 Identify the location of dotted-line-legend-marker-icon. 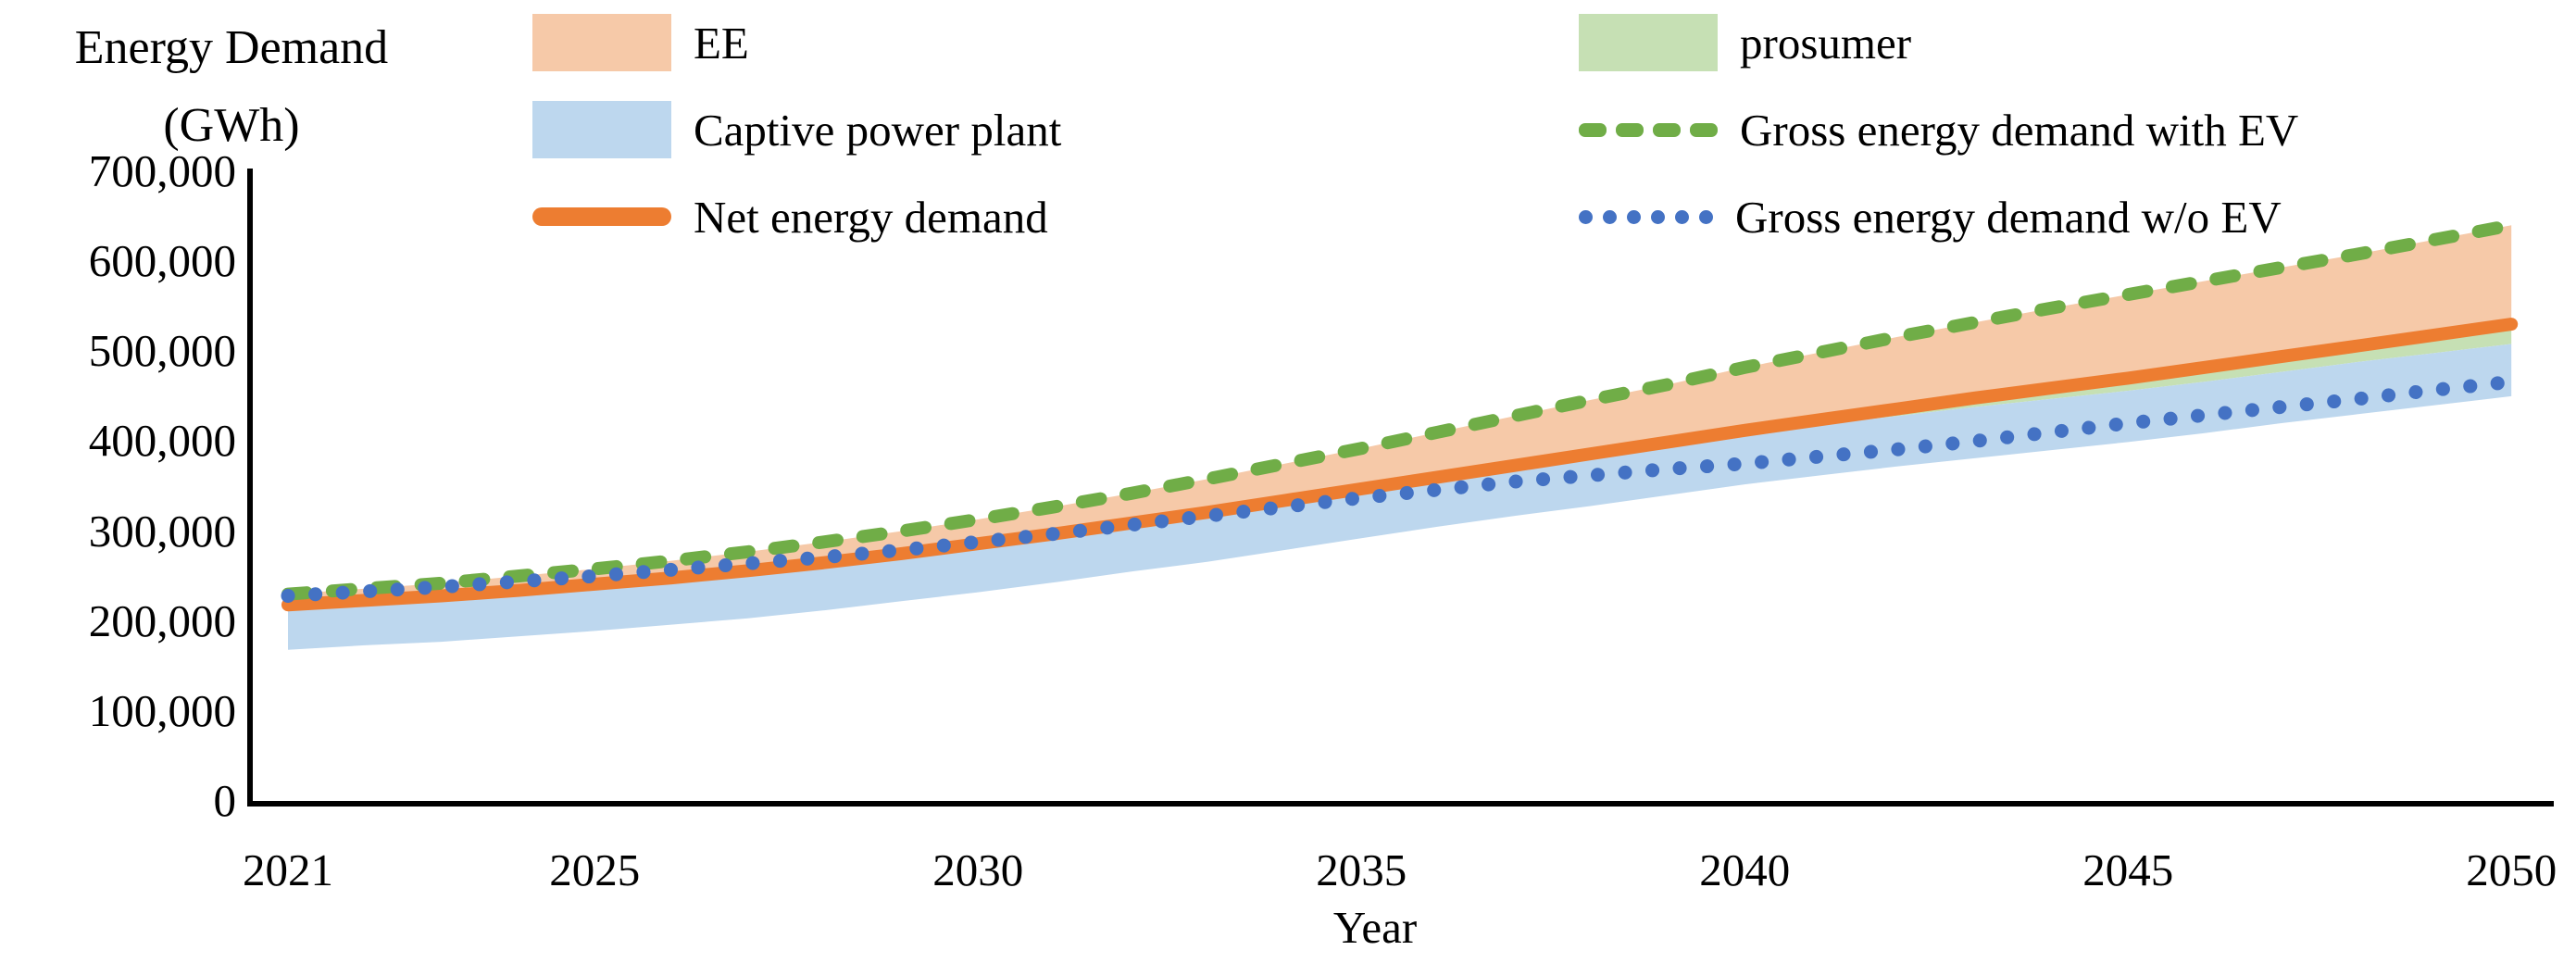
(1646, 217).